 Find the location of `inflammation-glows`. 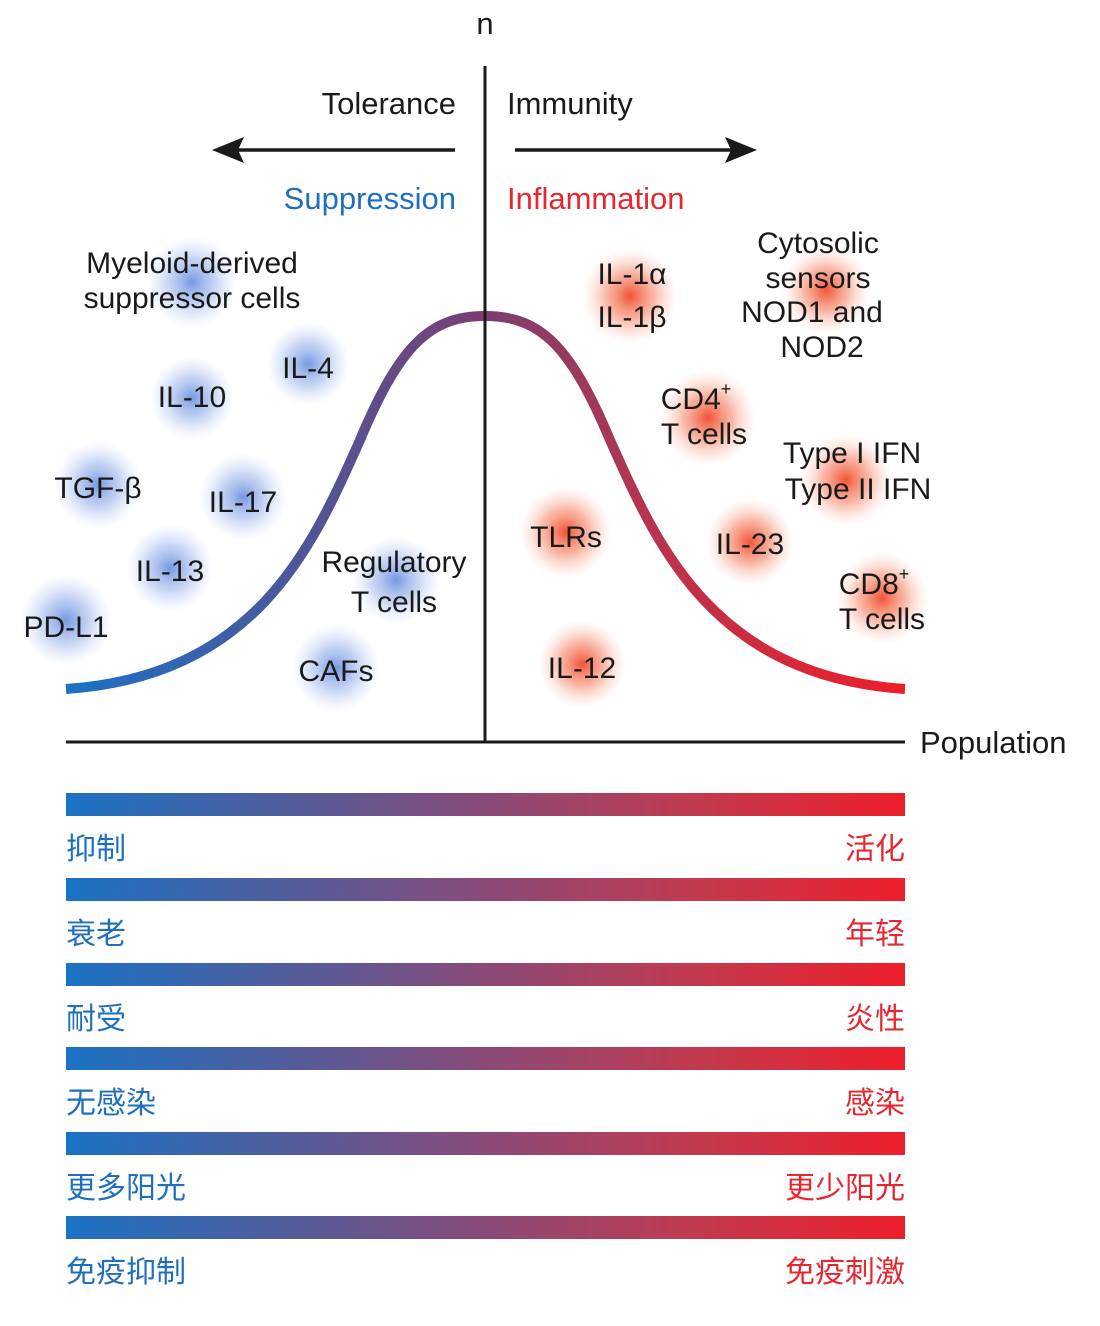

inflammation-glows is located at coordinates (724, 477).